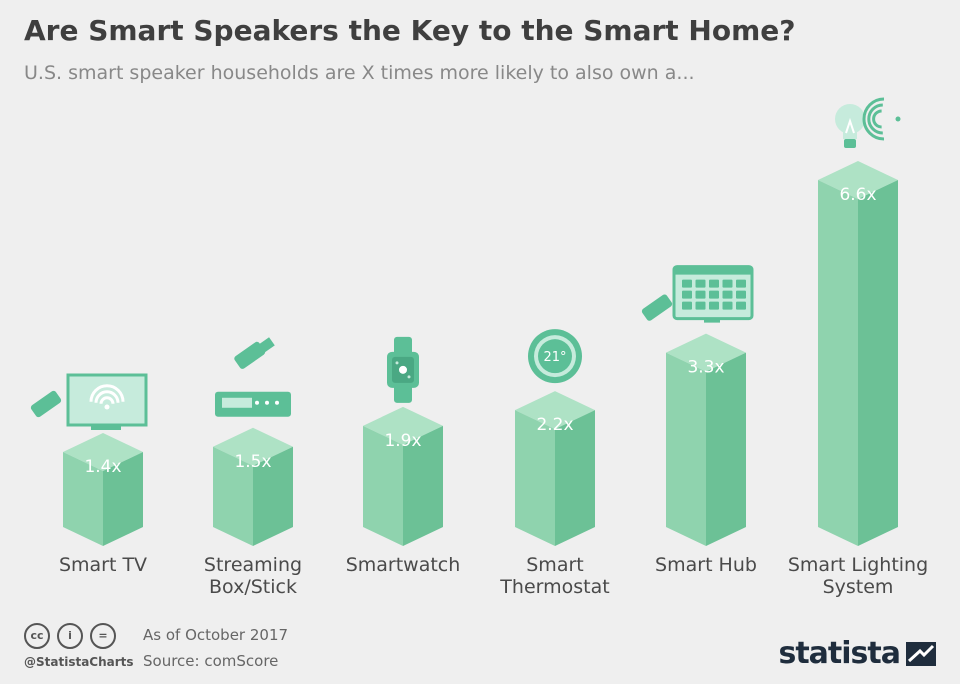  I want to click on category-label: Streaming, so click(253, 565).